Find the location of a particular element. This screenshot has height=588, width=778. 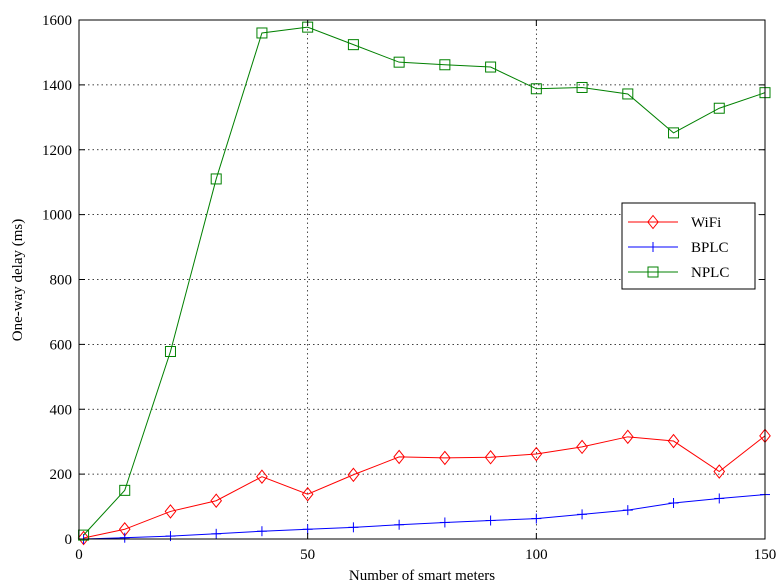

y-tick-label: 400 is located at coordinates (61, 410).